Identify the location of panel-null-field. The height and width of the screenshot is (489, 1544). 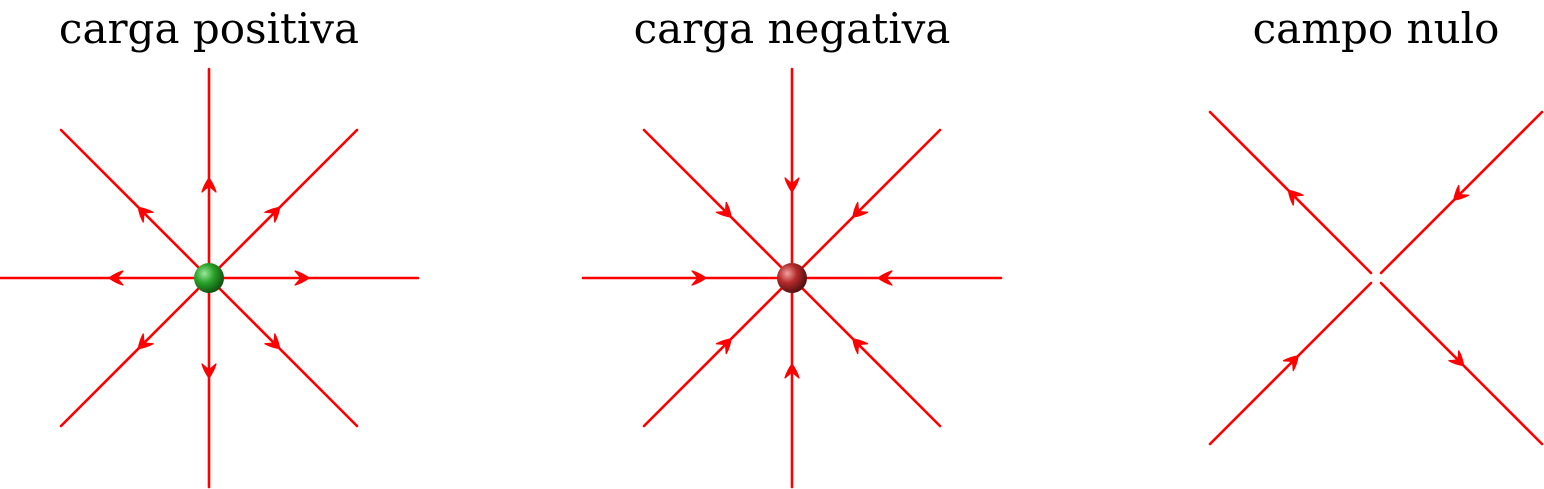
(1376, 278).